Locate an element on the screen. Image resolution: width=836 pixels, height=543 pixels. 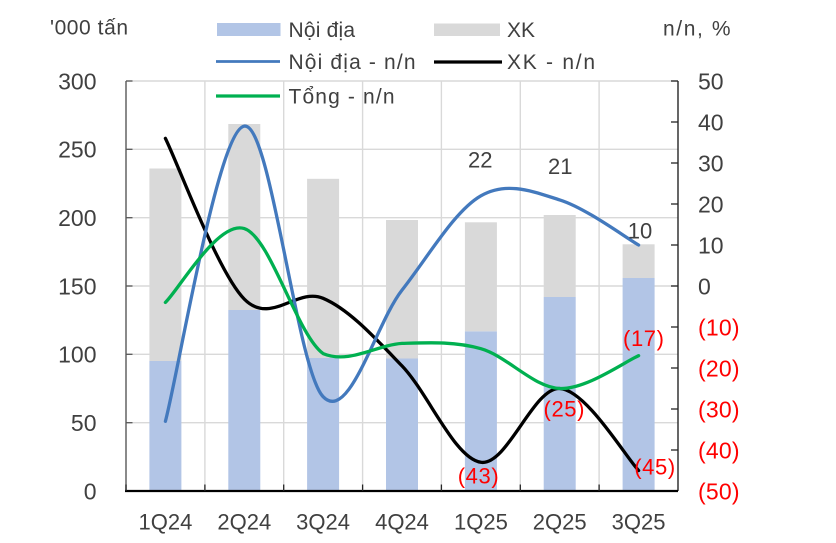
svg-text: (40) is located at coordinates (719, 450).